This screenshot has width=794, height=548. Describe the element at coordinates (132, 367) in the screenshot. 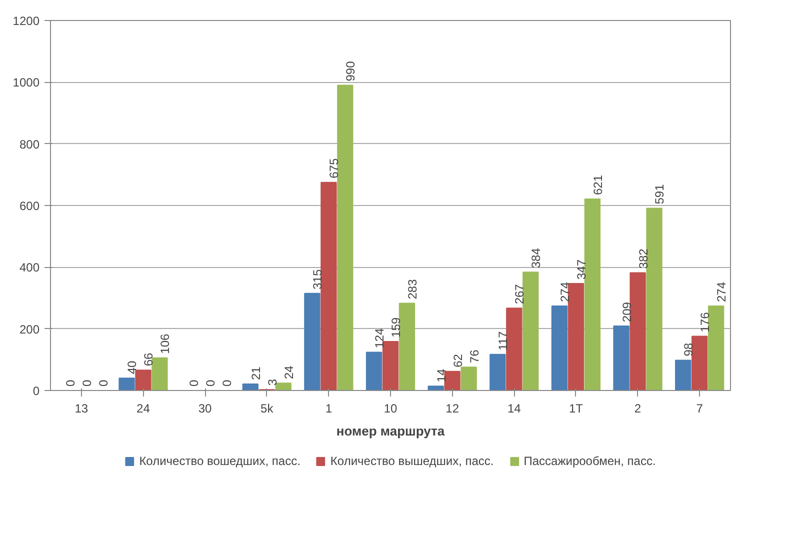

I see `data-label: 40` at that location.